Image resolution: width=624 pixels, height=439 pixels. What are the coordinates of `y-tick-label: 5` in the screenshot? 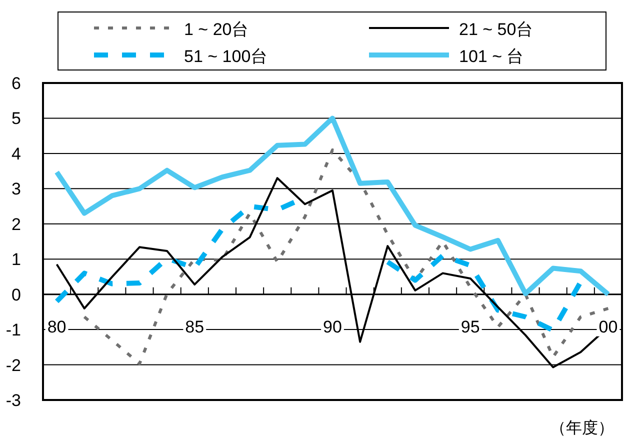 It's located at (16, 118).